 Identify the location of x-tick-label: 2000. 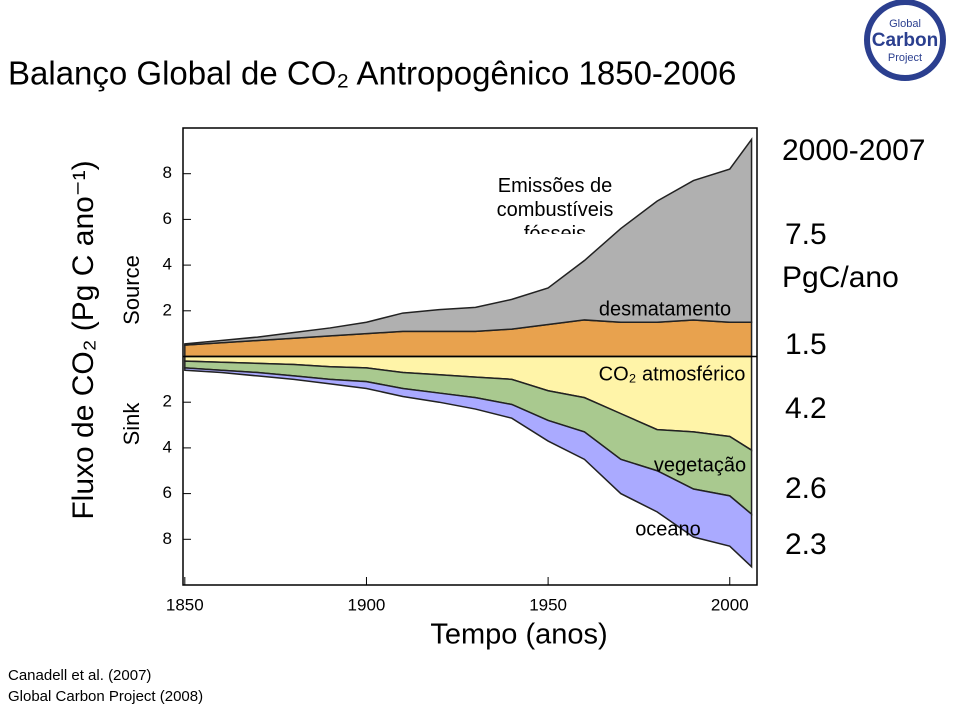
(730, 604).